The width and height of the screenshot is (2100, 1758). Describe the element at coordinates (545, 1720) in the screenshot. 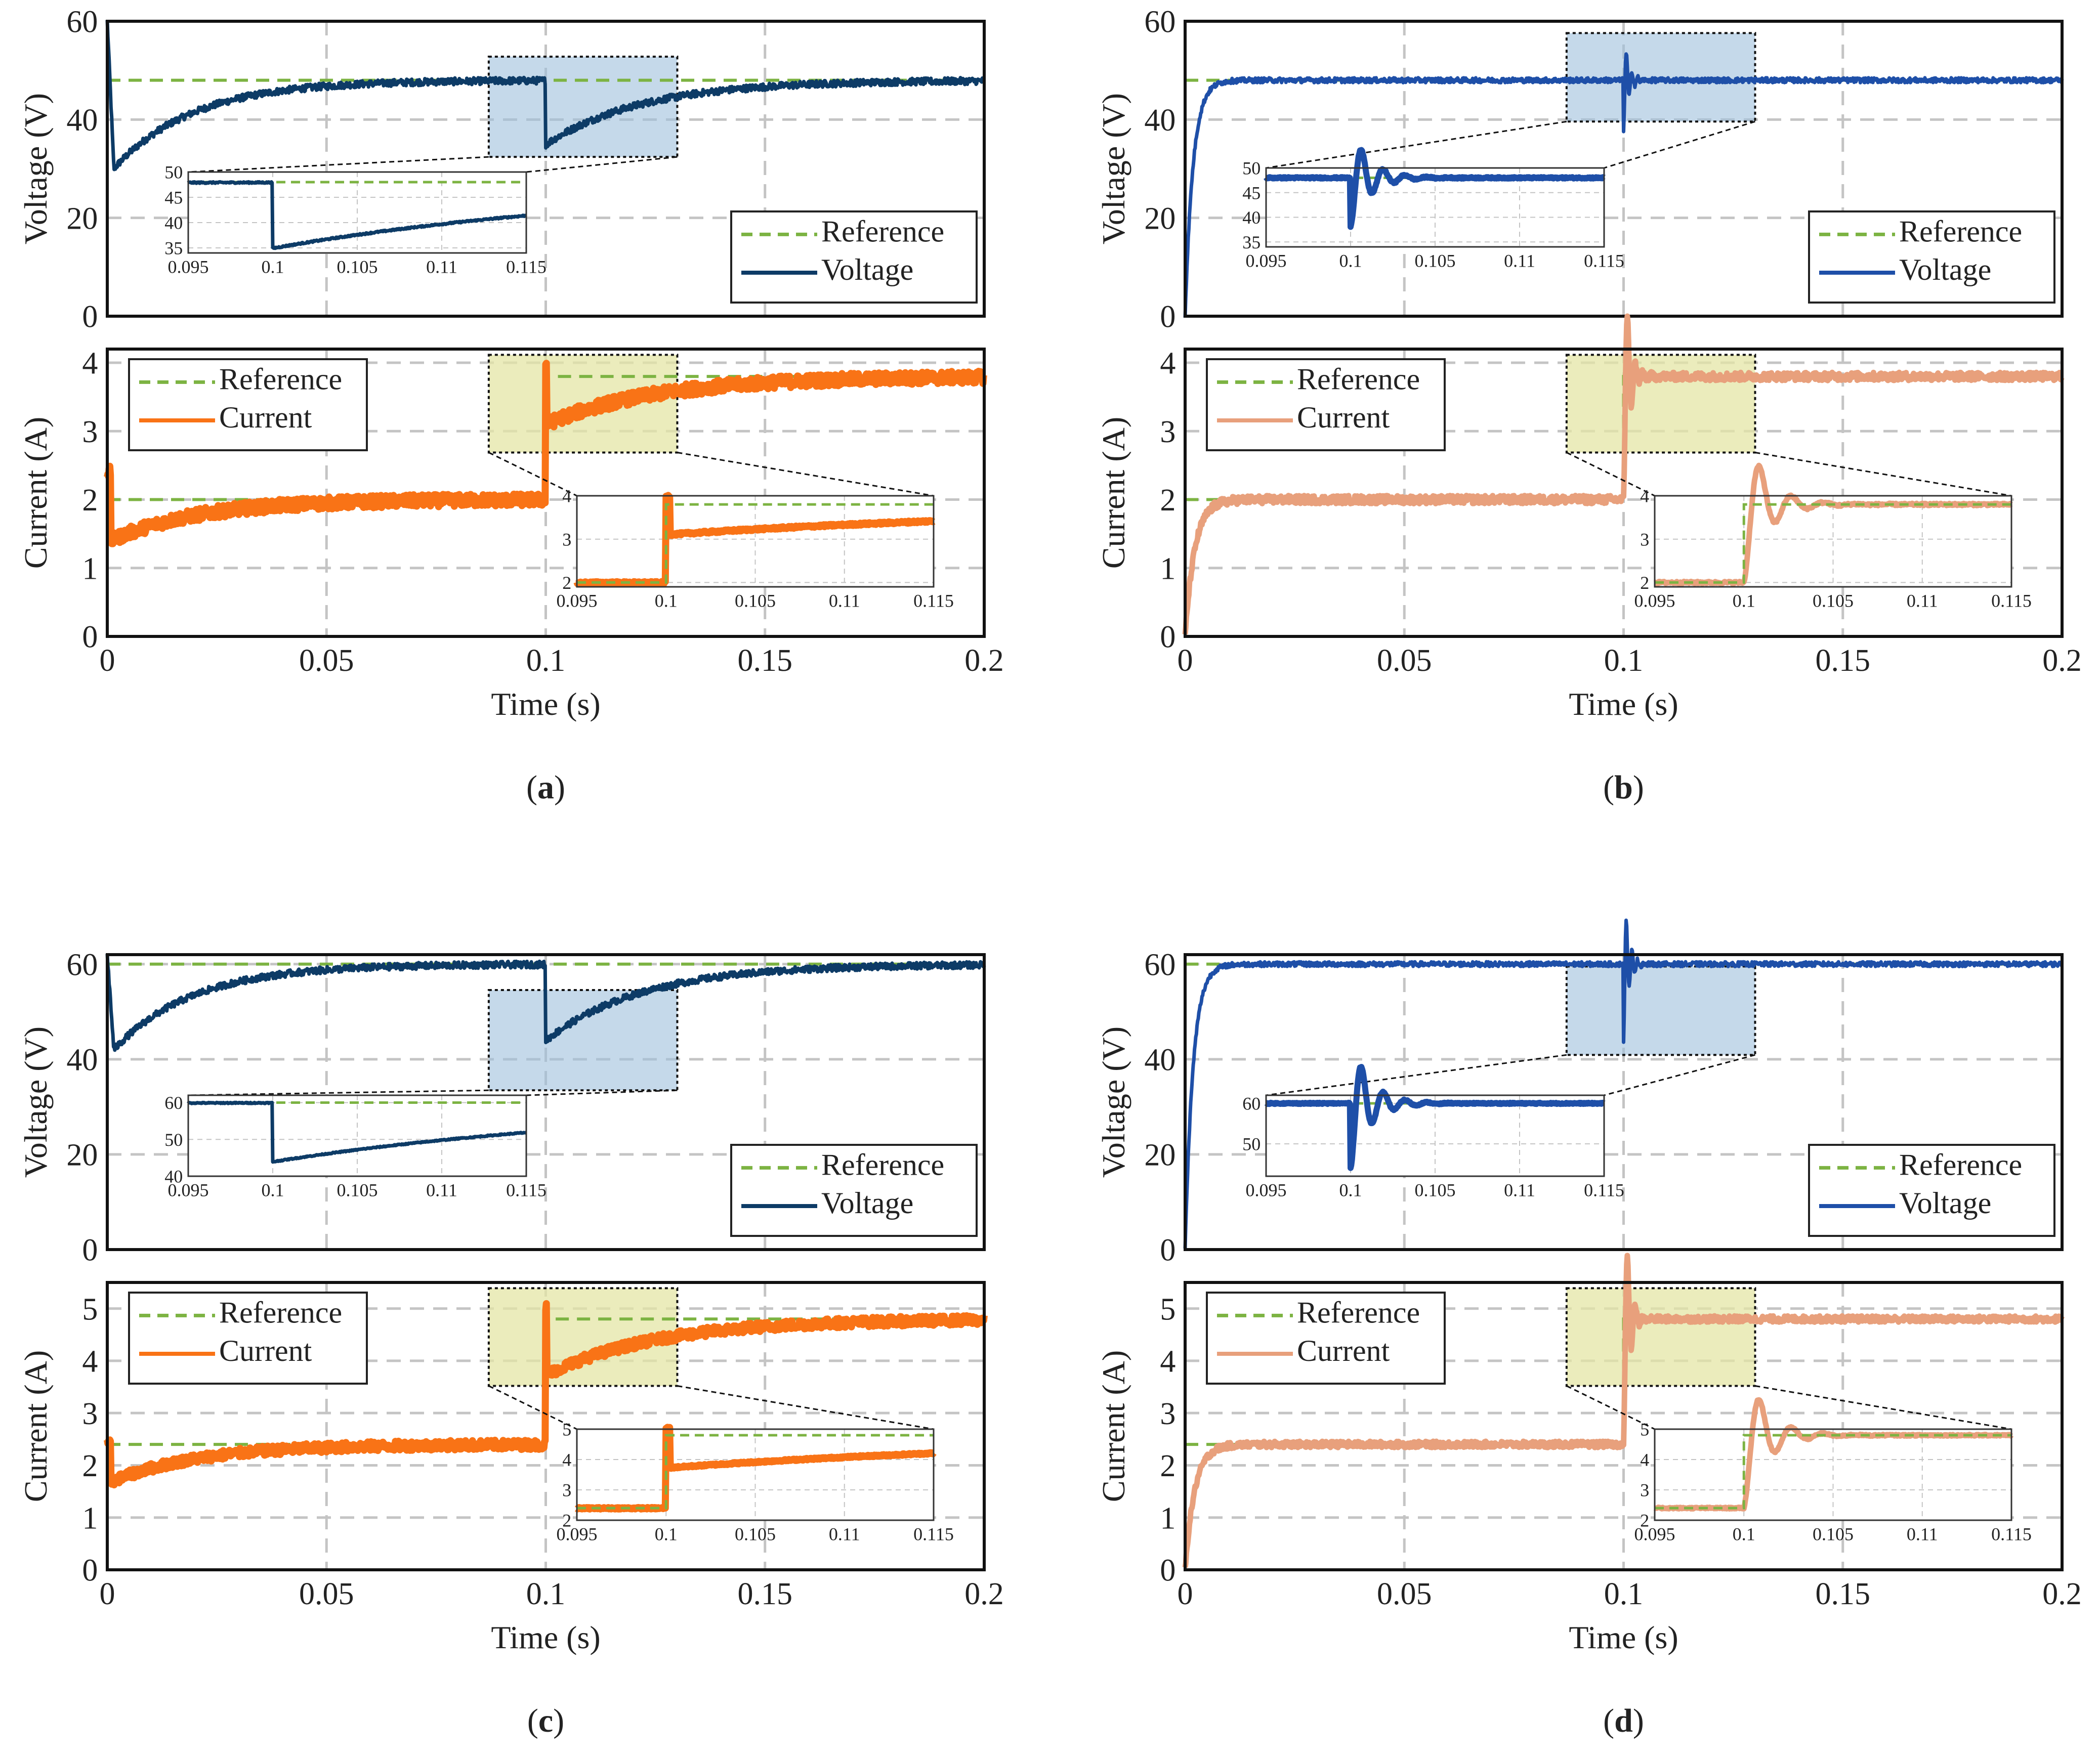

I see `panel-caption: (c)` at that location.